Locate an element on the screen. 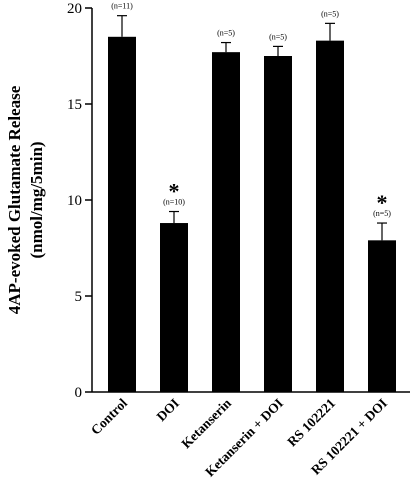  x-category-label: Control is located at coordinates (109, 416).